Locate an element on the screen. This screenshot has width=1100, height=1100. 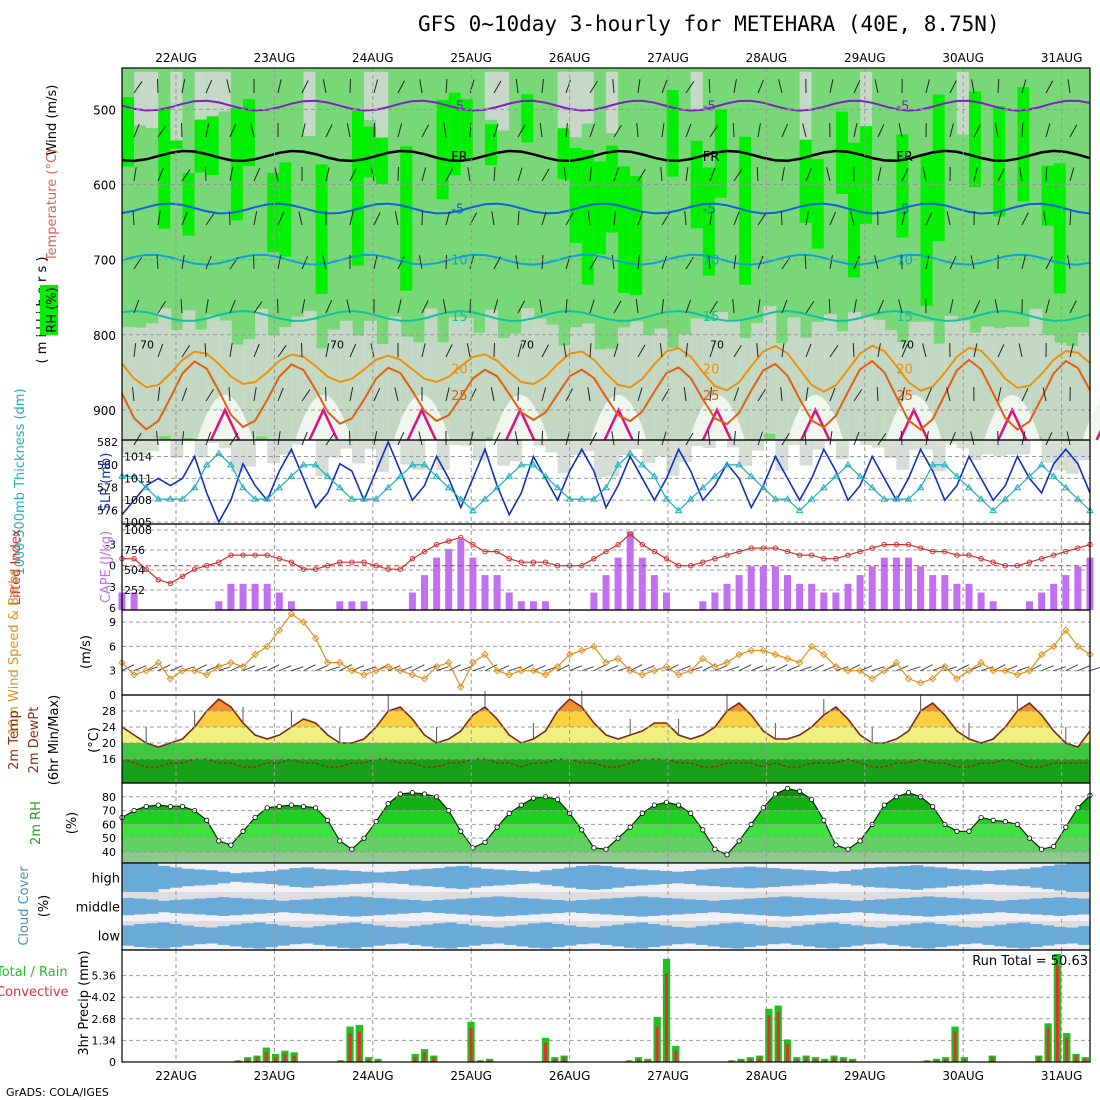
rh-dry-peak is located at coordinates (815, 417).